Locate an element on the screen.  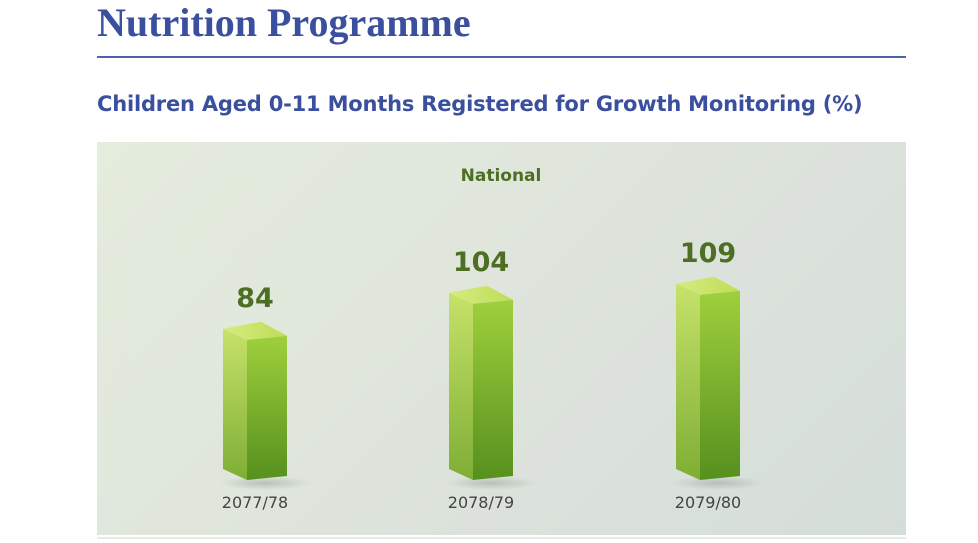
x-tick-label: 2078/79 is located at coordinates (481, 502).